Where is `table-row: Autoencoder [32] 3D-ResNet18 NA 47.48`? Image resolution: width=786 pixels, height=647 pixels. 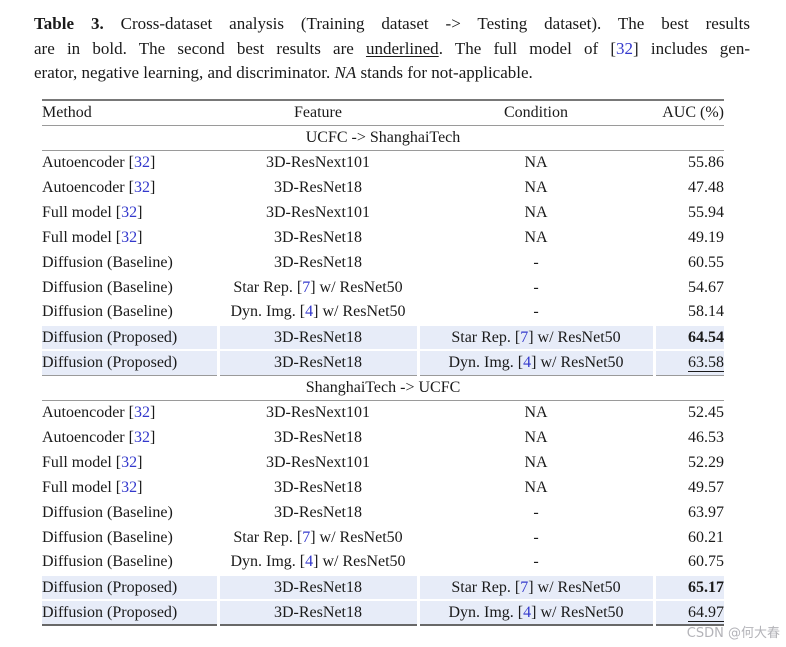
table-row: Autoencoder [32] 3D-ResNet18 NA 47.48 is located at coordinates (383, 187).